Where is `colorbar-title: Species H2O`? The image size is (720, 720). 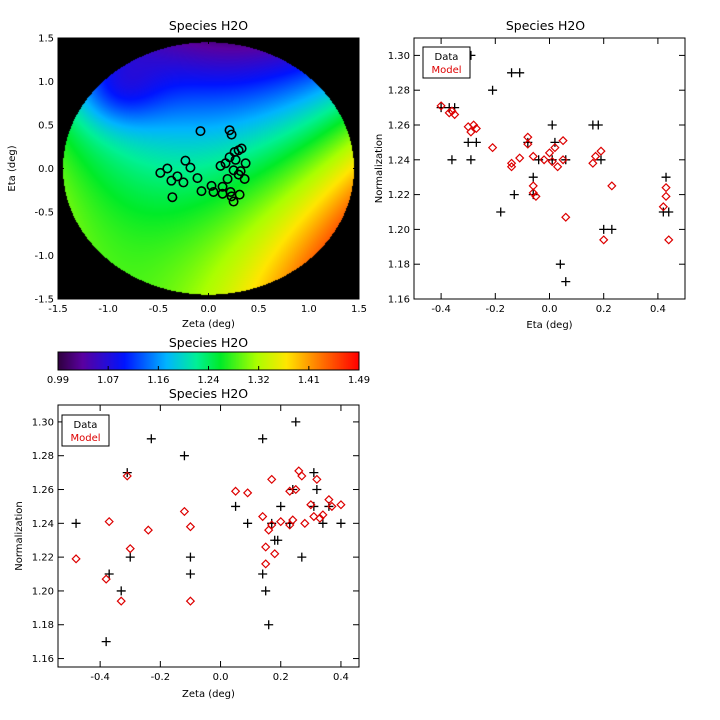
colorbar-title: Species H2O is located at coordinates (208, 342).